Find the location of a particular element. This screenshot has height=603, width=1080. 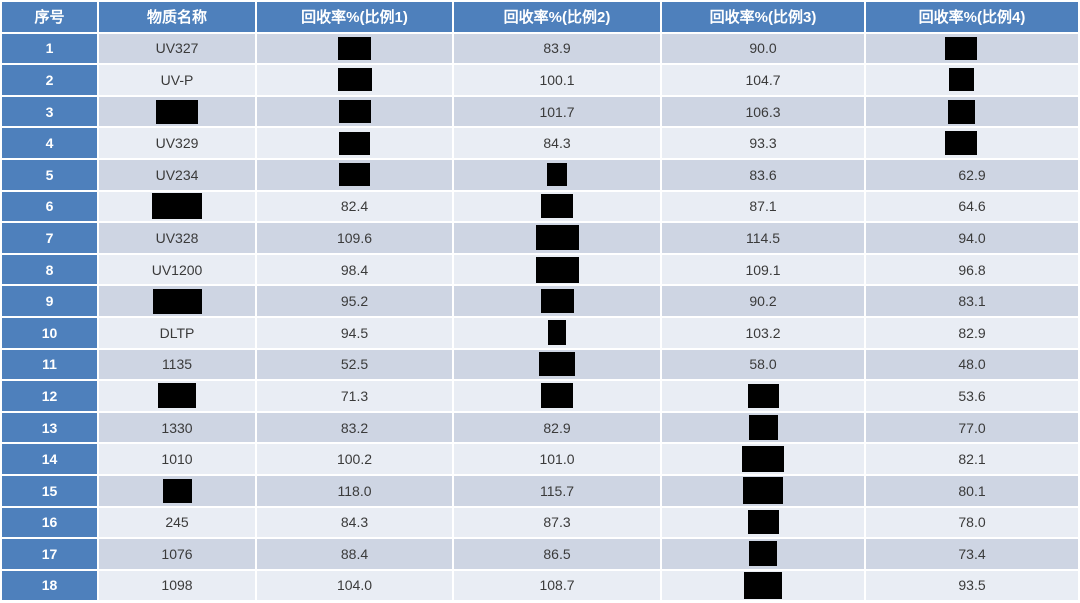

table-row-5: 5 UV234 83.6 62.9 is located at coordinates (540, 174).